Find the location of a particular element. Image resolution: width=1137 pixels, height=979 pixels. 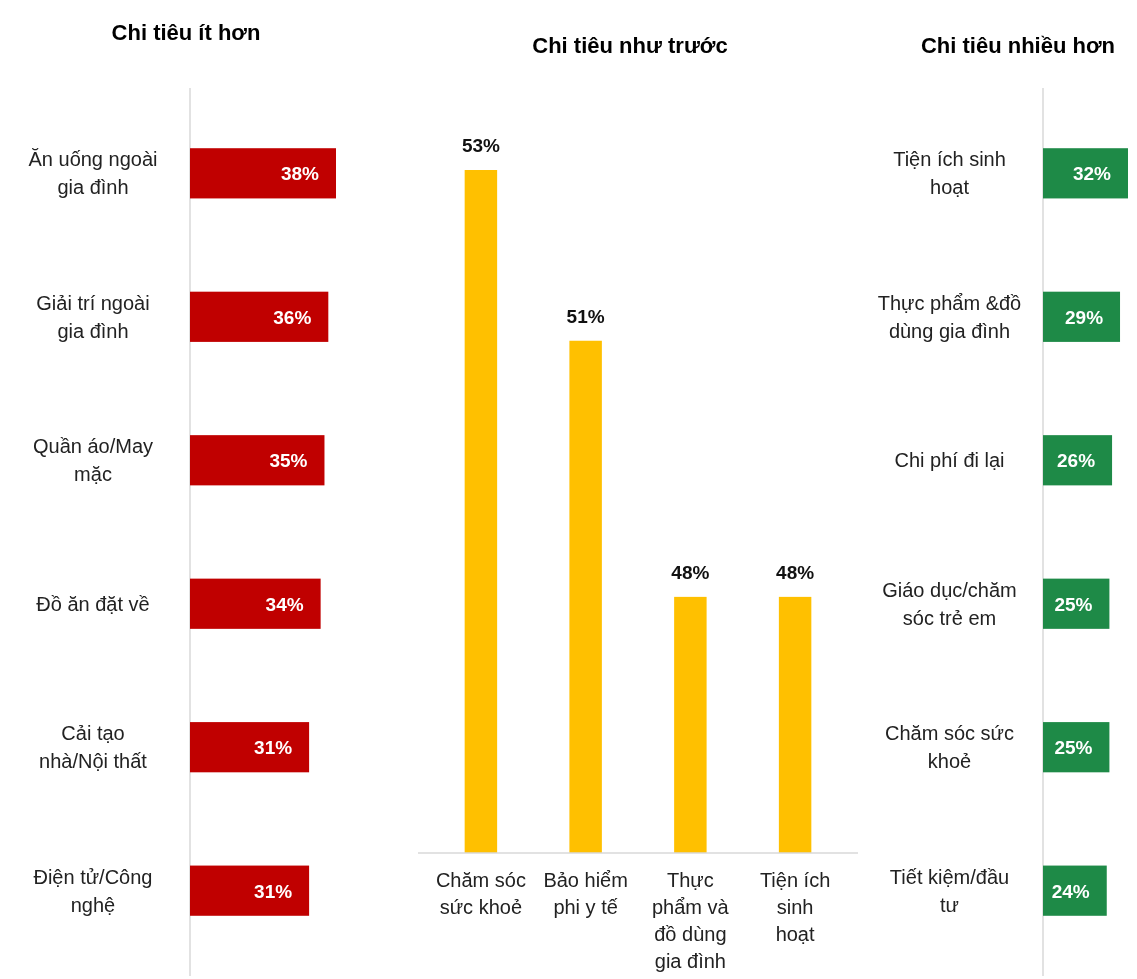

y-tick-label: Cải tạo nhà/Nội thất is located at coordinates (93, 747).